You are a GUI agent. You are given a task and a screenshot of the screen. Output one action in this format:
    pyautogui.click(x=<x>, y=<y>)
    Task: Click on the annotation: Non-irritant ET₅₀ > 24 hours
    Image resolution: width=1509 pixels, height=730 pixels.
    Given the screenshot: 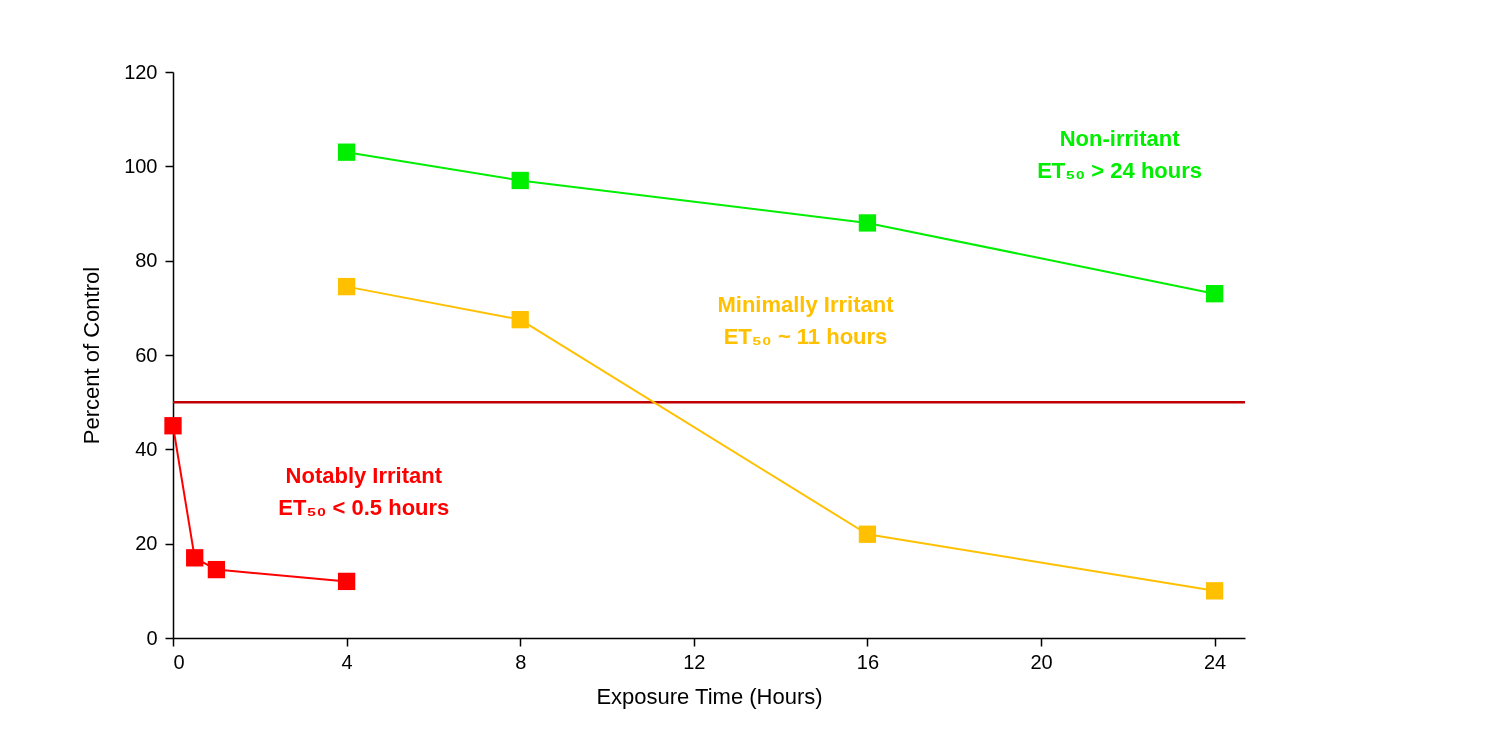 What is the action you would take?
    pyautogui.click(x=1120, y=154)
    